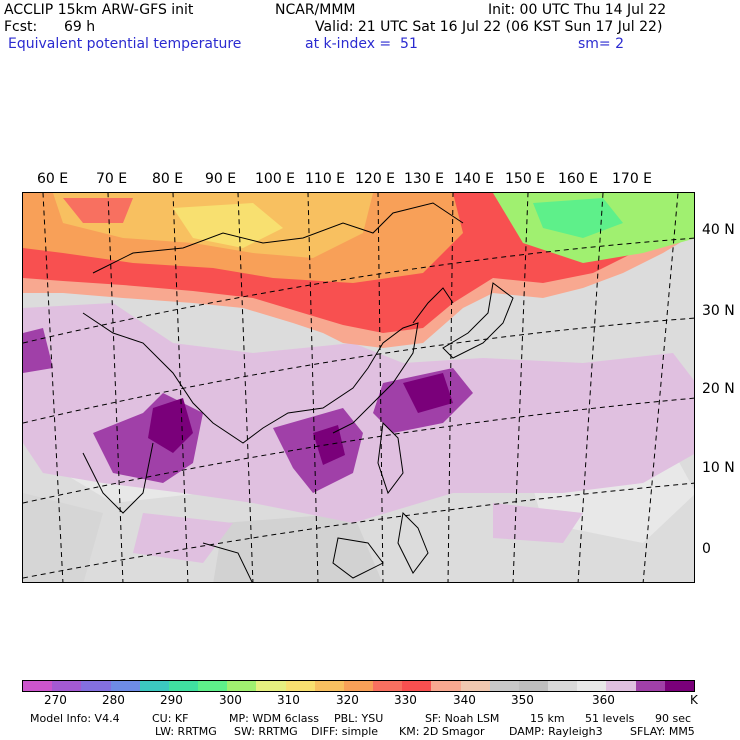  What do you see at coordinates (347, 700) in the screenshot?
I see `colorbar-tick: 320` at bounding box center [347, 700].